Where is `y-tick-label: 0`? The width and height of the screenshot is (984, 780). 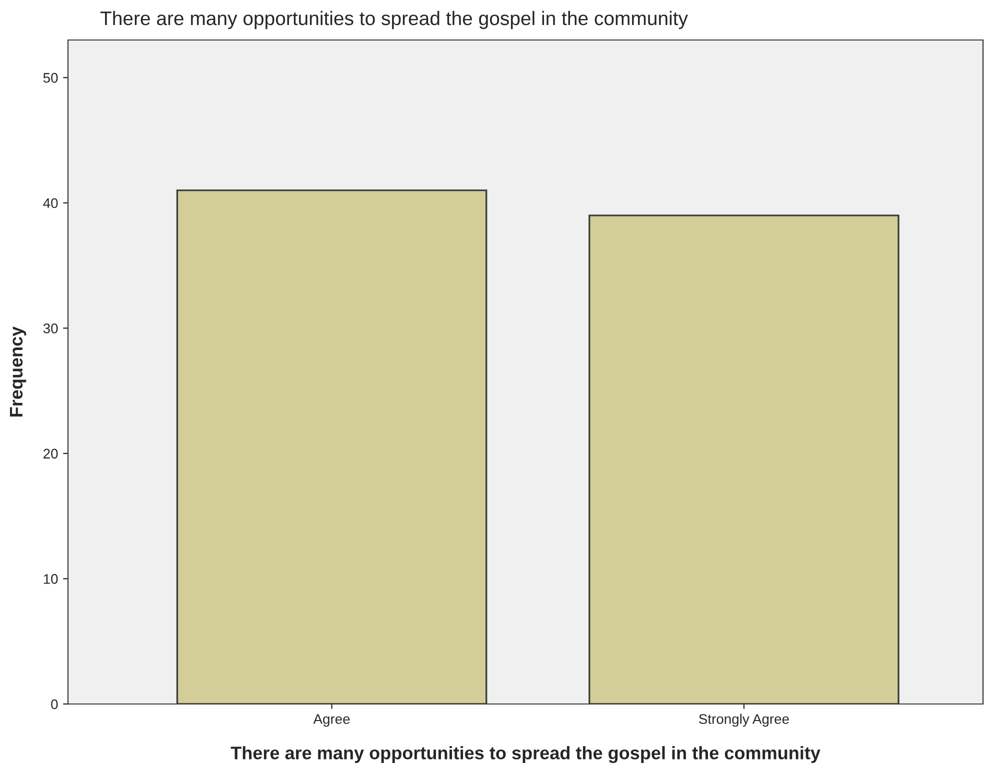 y-tick-label: 0 is located at coordinates (54, 704).